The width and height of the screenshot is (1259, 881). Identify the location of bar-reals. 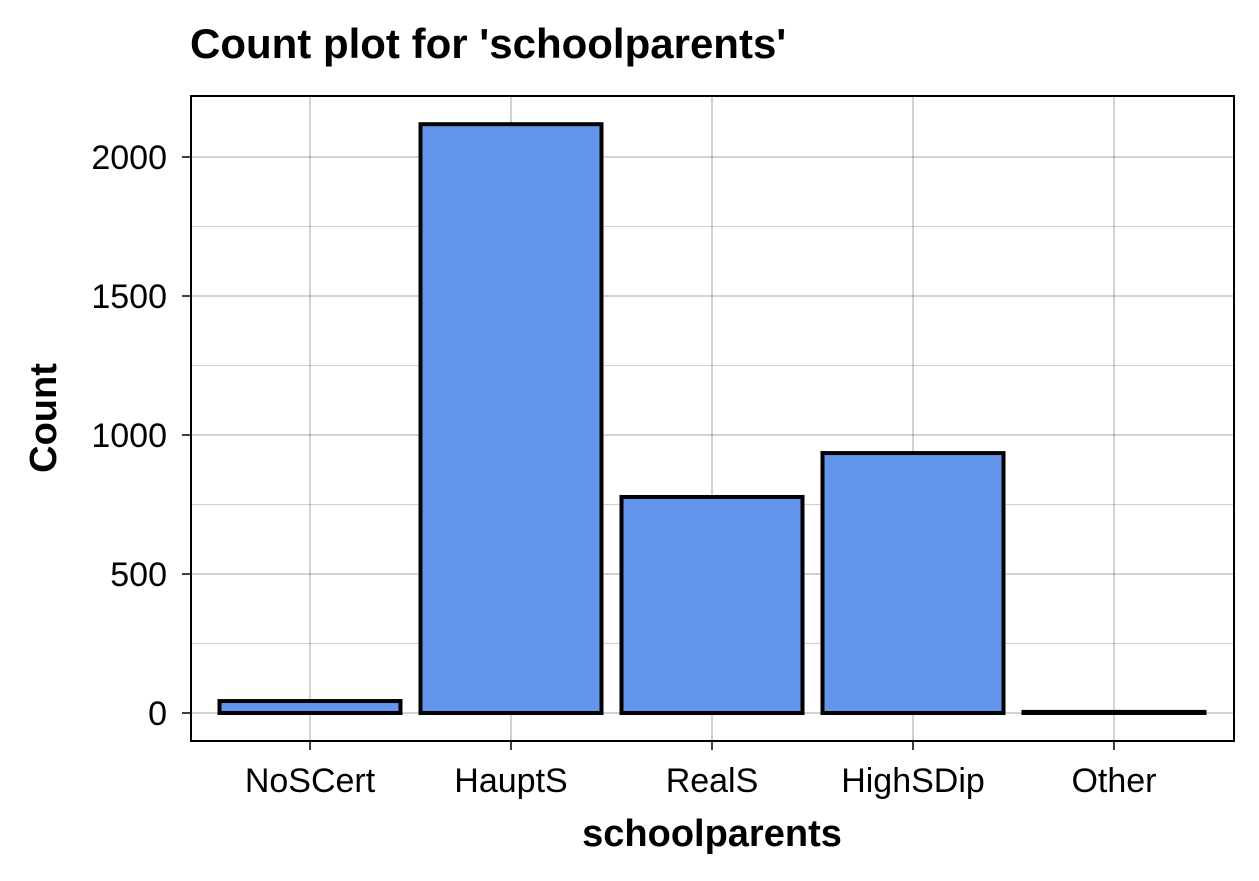
(712, 604).